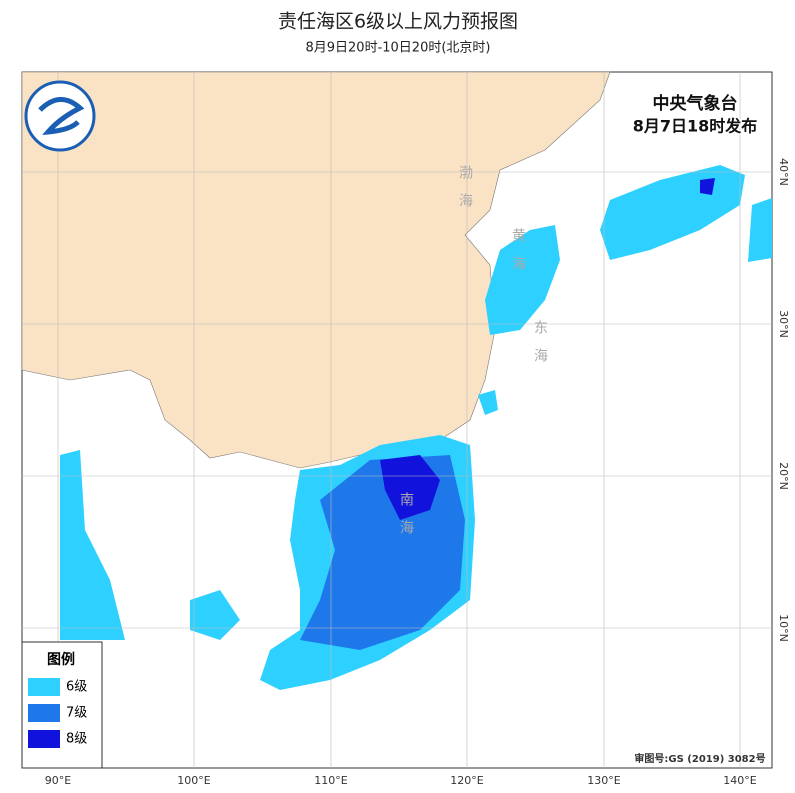 The image size is (795, 793). Describe the element at coordinates (62, 705) in the screenshot. I see `legend: 图例 6级 7级 8级` at that location.